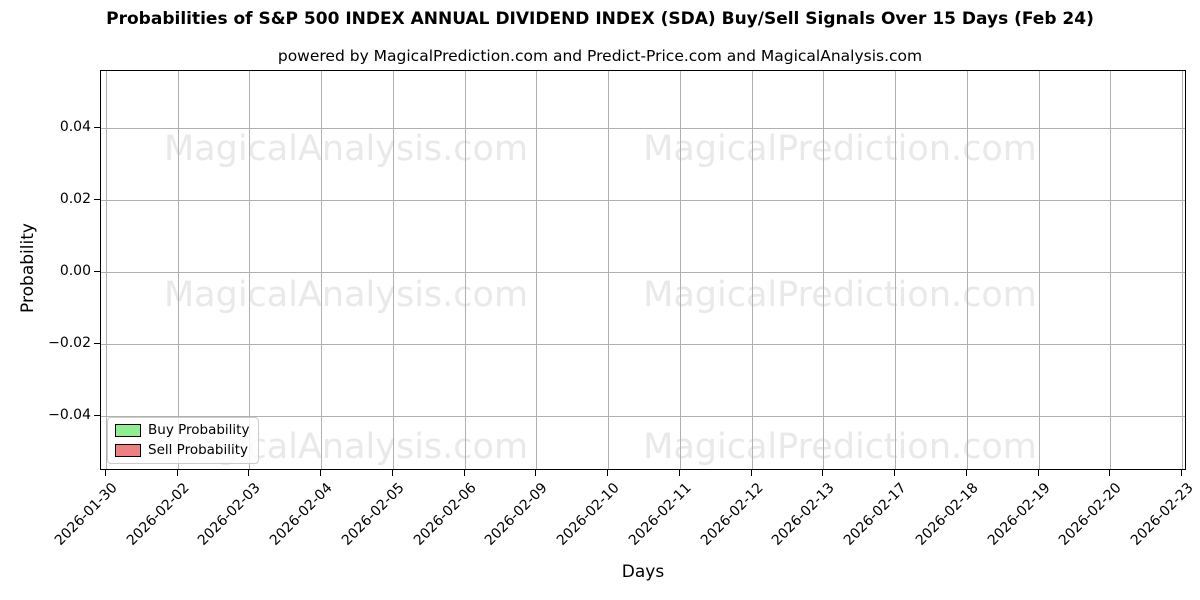 This screenshot has width=1200, height=600. Describe the element at coordinates (643, 572) in the screenshot. I see `x-axis-label: Days` at that location.